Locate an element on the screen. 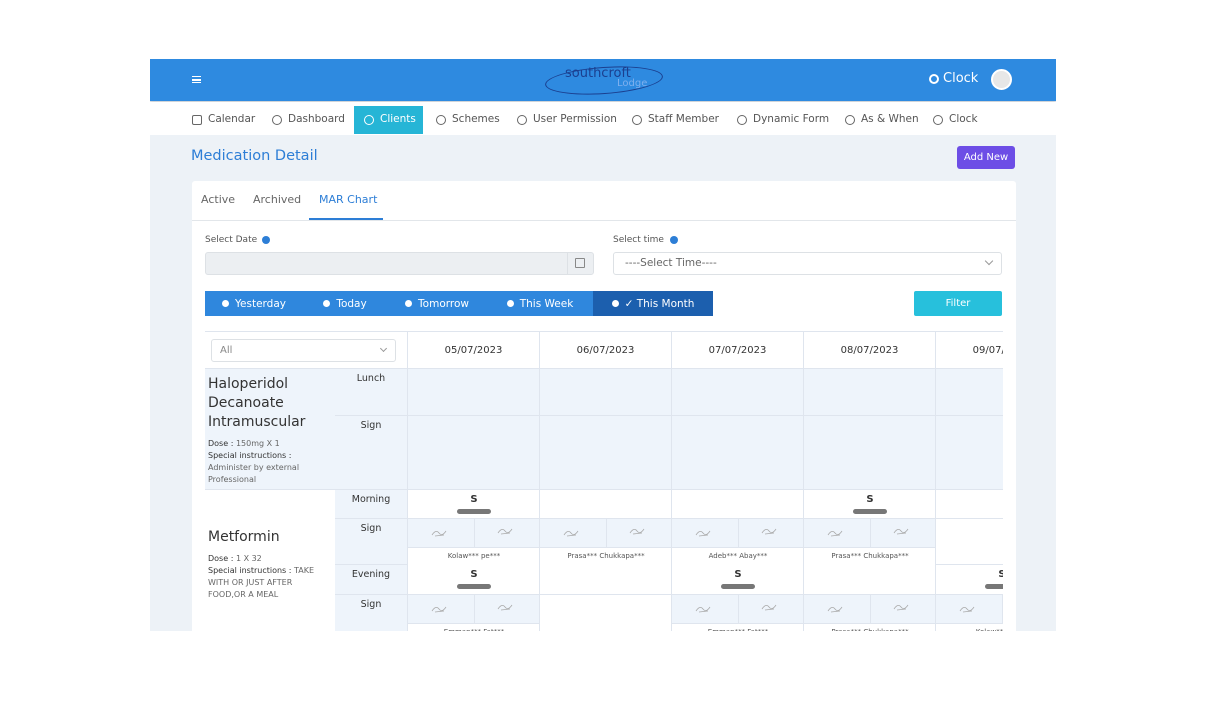  nav-item: Clients is located at coordinates (398, 119).